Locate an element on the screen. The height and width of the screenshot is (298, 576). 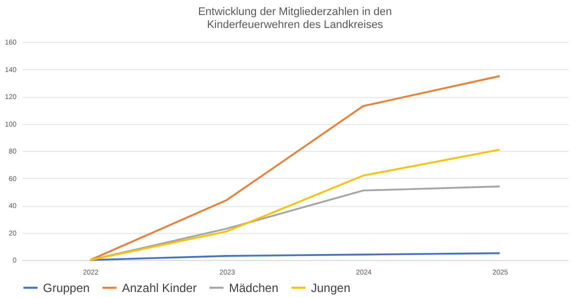
text: Entwicklung der Mitgliederzahlen in den is located at coordinates (295, 12).